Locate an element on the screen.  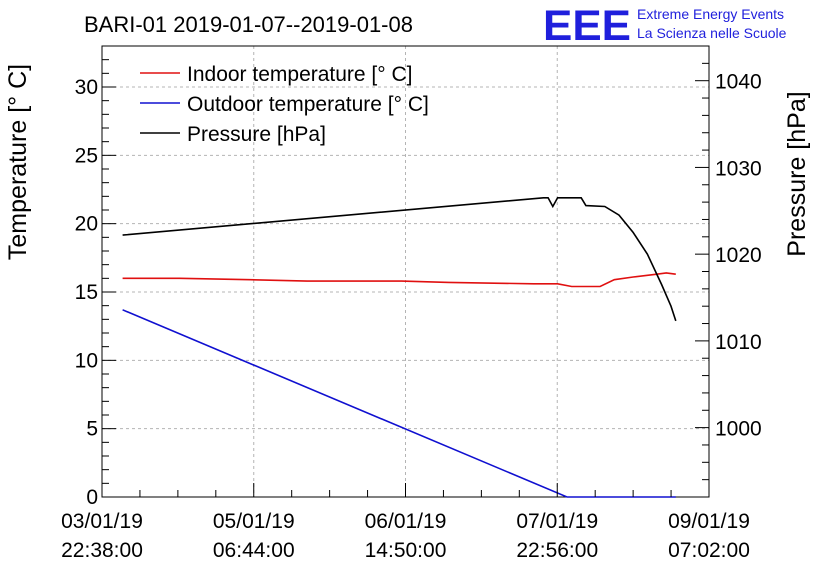
chart-title: BARI-01 2019-01-07--2019-01-08 is located at coordinates (248, 24).